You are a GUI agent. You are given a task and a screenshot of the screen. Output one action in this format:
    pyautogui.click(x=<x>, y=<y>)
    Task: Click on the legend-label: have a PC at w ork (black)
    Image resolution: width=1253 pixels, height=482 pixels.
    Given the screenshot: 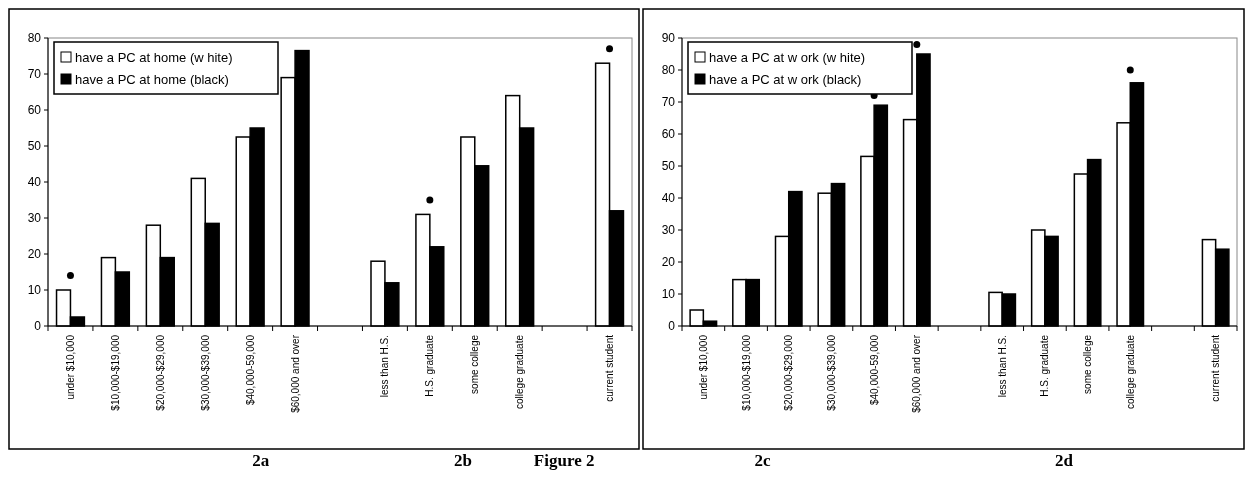 What is the action you would take?
    pyautogui.click(x=785, y=79)
    